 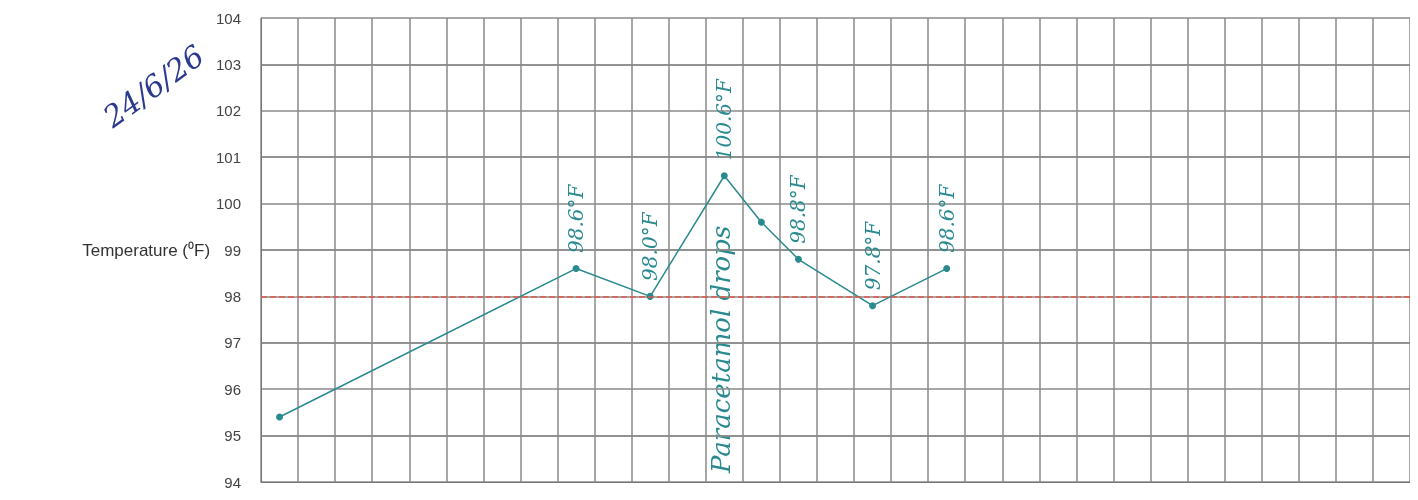 I want to click on annotation: Paracetamol drops, so click(x=721, y=349).